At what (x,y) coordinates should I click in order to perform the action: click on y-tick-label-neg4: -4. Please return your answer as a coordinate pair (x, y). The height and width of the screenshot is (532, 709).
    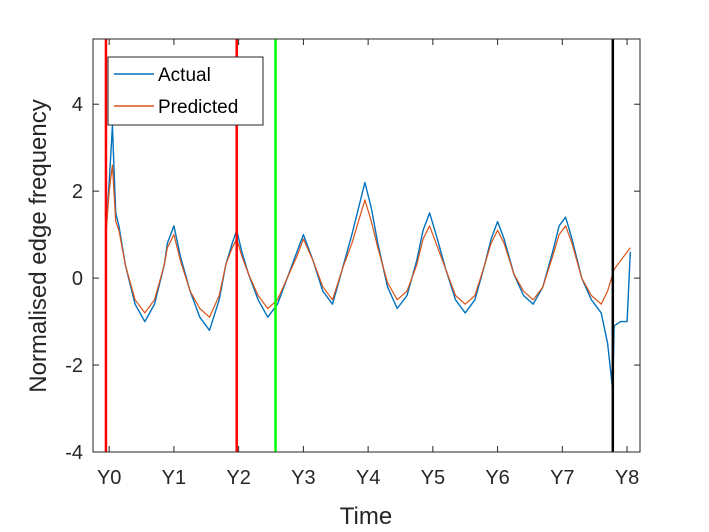
    Looking at the image, I should click on (74, 453).